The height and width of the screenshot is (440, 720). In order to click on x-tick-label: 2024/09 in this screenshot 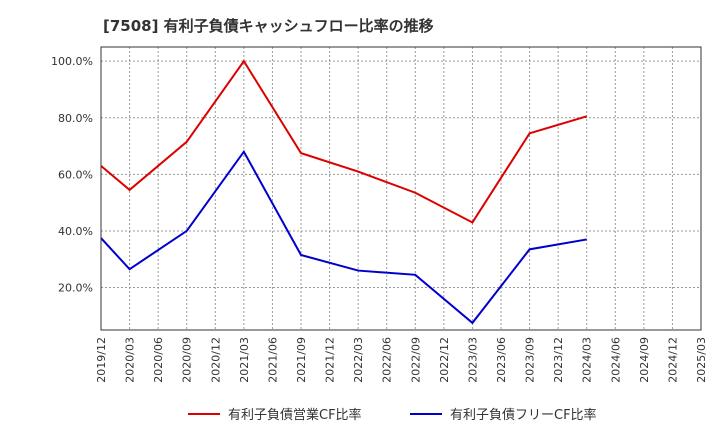, I will do `click(644, 360)`.